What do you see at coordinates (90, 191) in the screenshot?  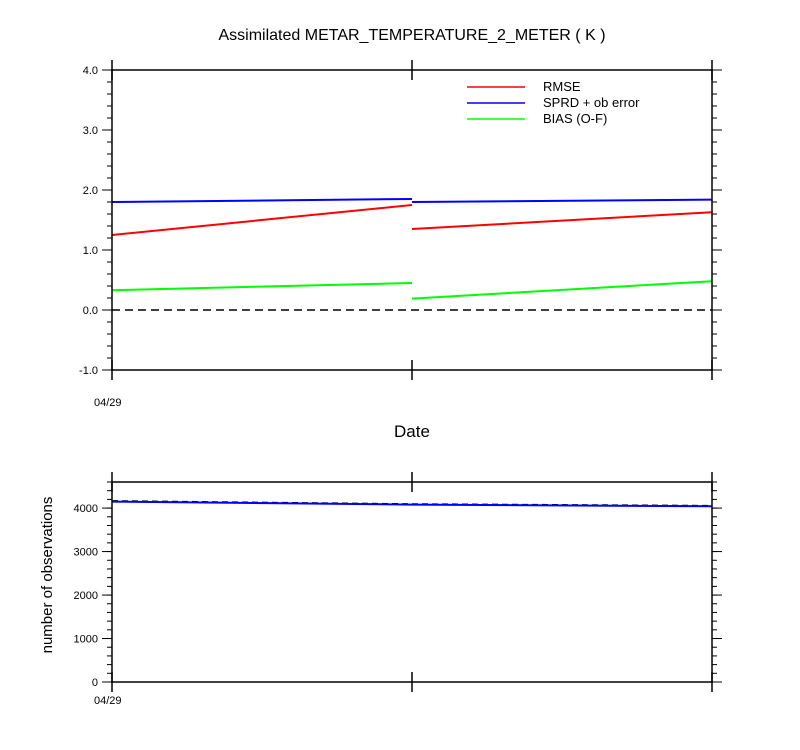 I see `chart0-y-tick-label: 2.0` at bounding box center [90, 191].